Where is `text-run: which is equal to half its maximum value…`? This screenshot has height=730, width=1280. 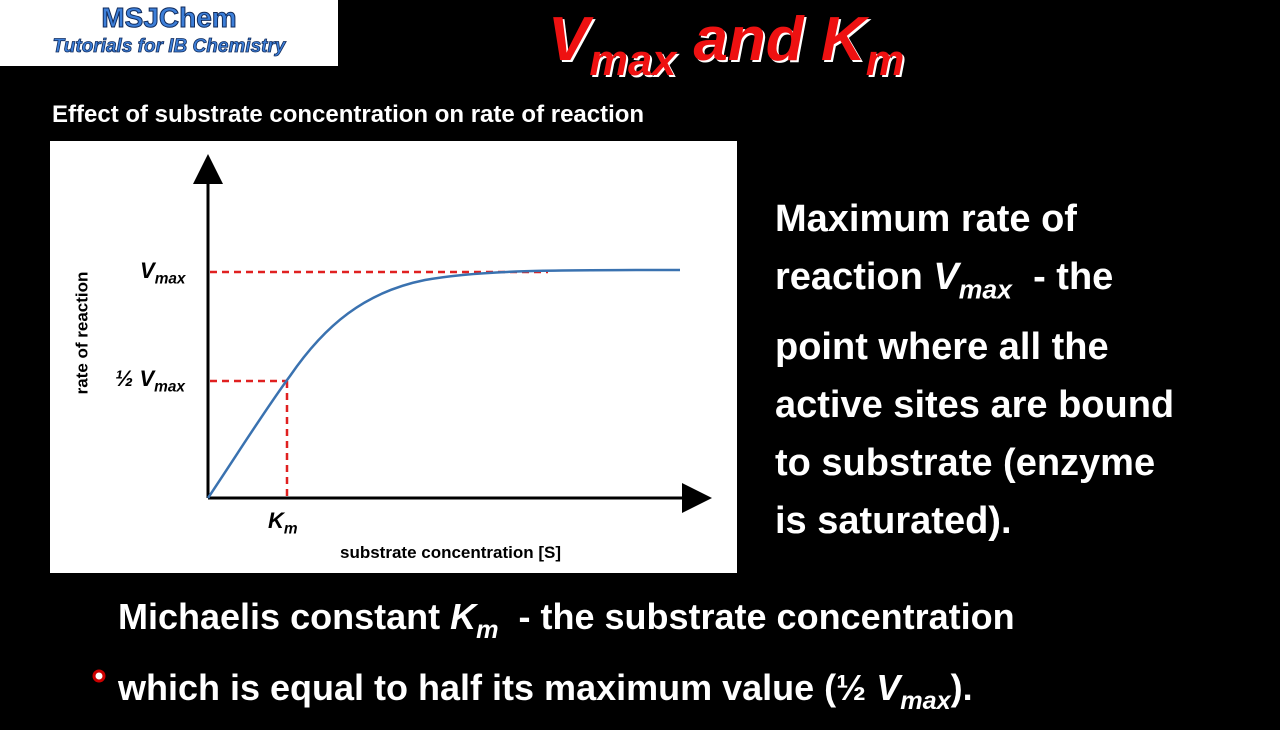
text-run: which is equal to half its maximum value… is located at coordinates (497, 687).